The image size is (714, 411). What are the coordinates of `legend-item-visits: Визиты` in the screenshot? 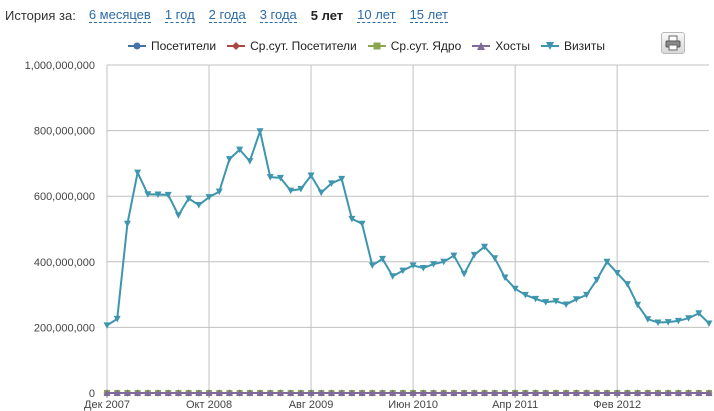 It's located at (572, 46).